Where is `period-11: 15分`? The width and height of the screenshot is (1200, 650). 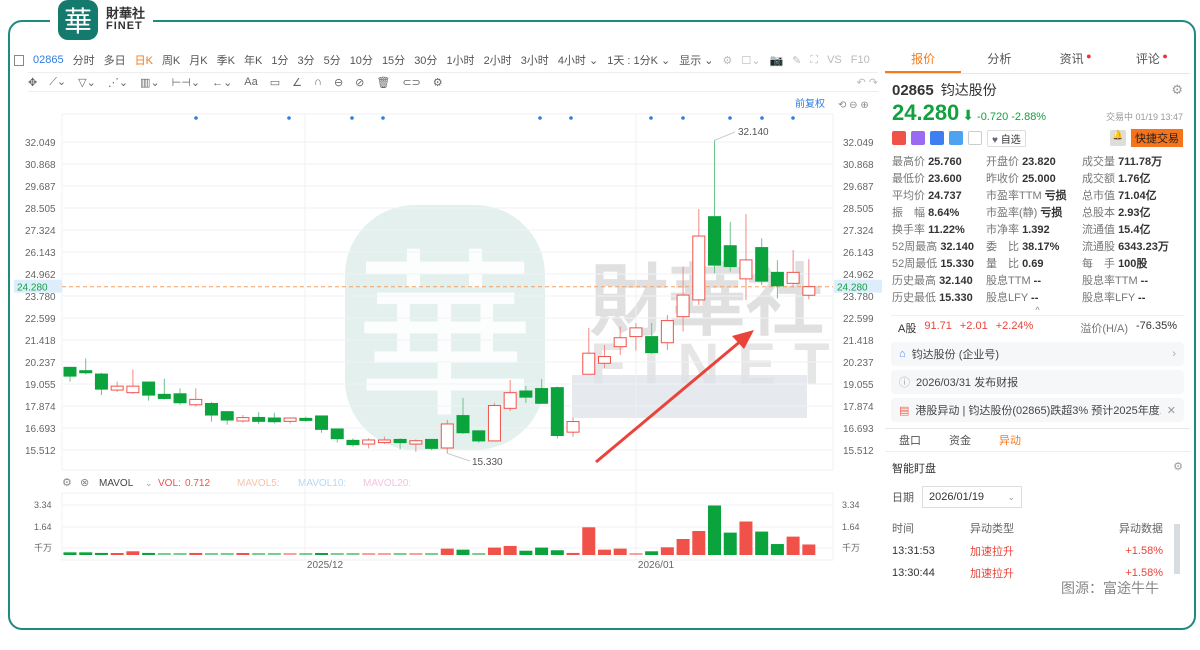 period-11: 15分 is located at coordinates (393, 61).